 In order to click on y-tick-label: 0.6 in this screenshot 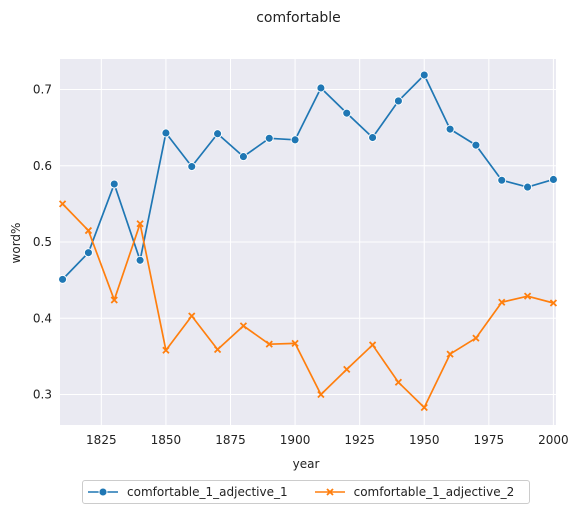, I will do `click(42, 166)`.